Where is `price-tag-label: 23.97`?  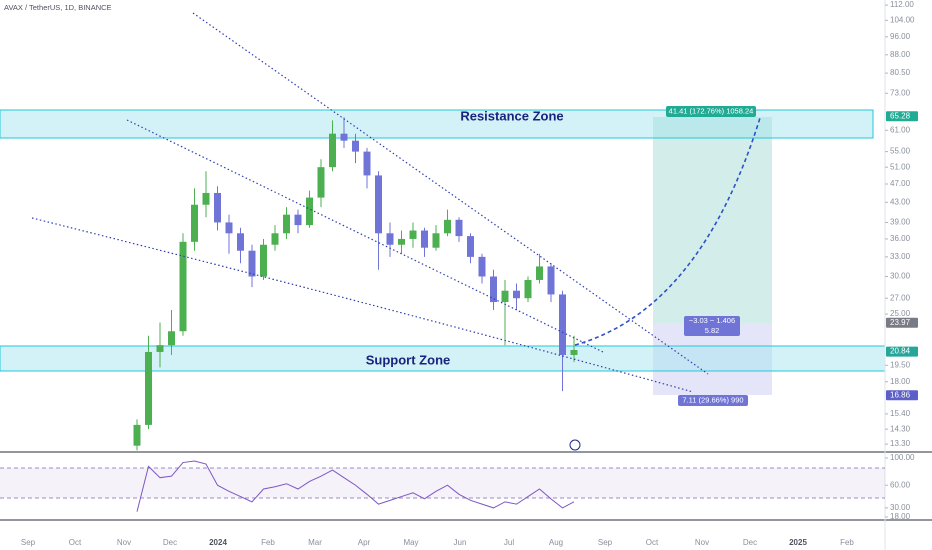 price-tag-label: 23.97 is located at coordinates (900, 322).